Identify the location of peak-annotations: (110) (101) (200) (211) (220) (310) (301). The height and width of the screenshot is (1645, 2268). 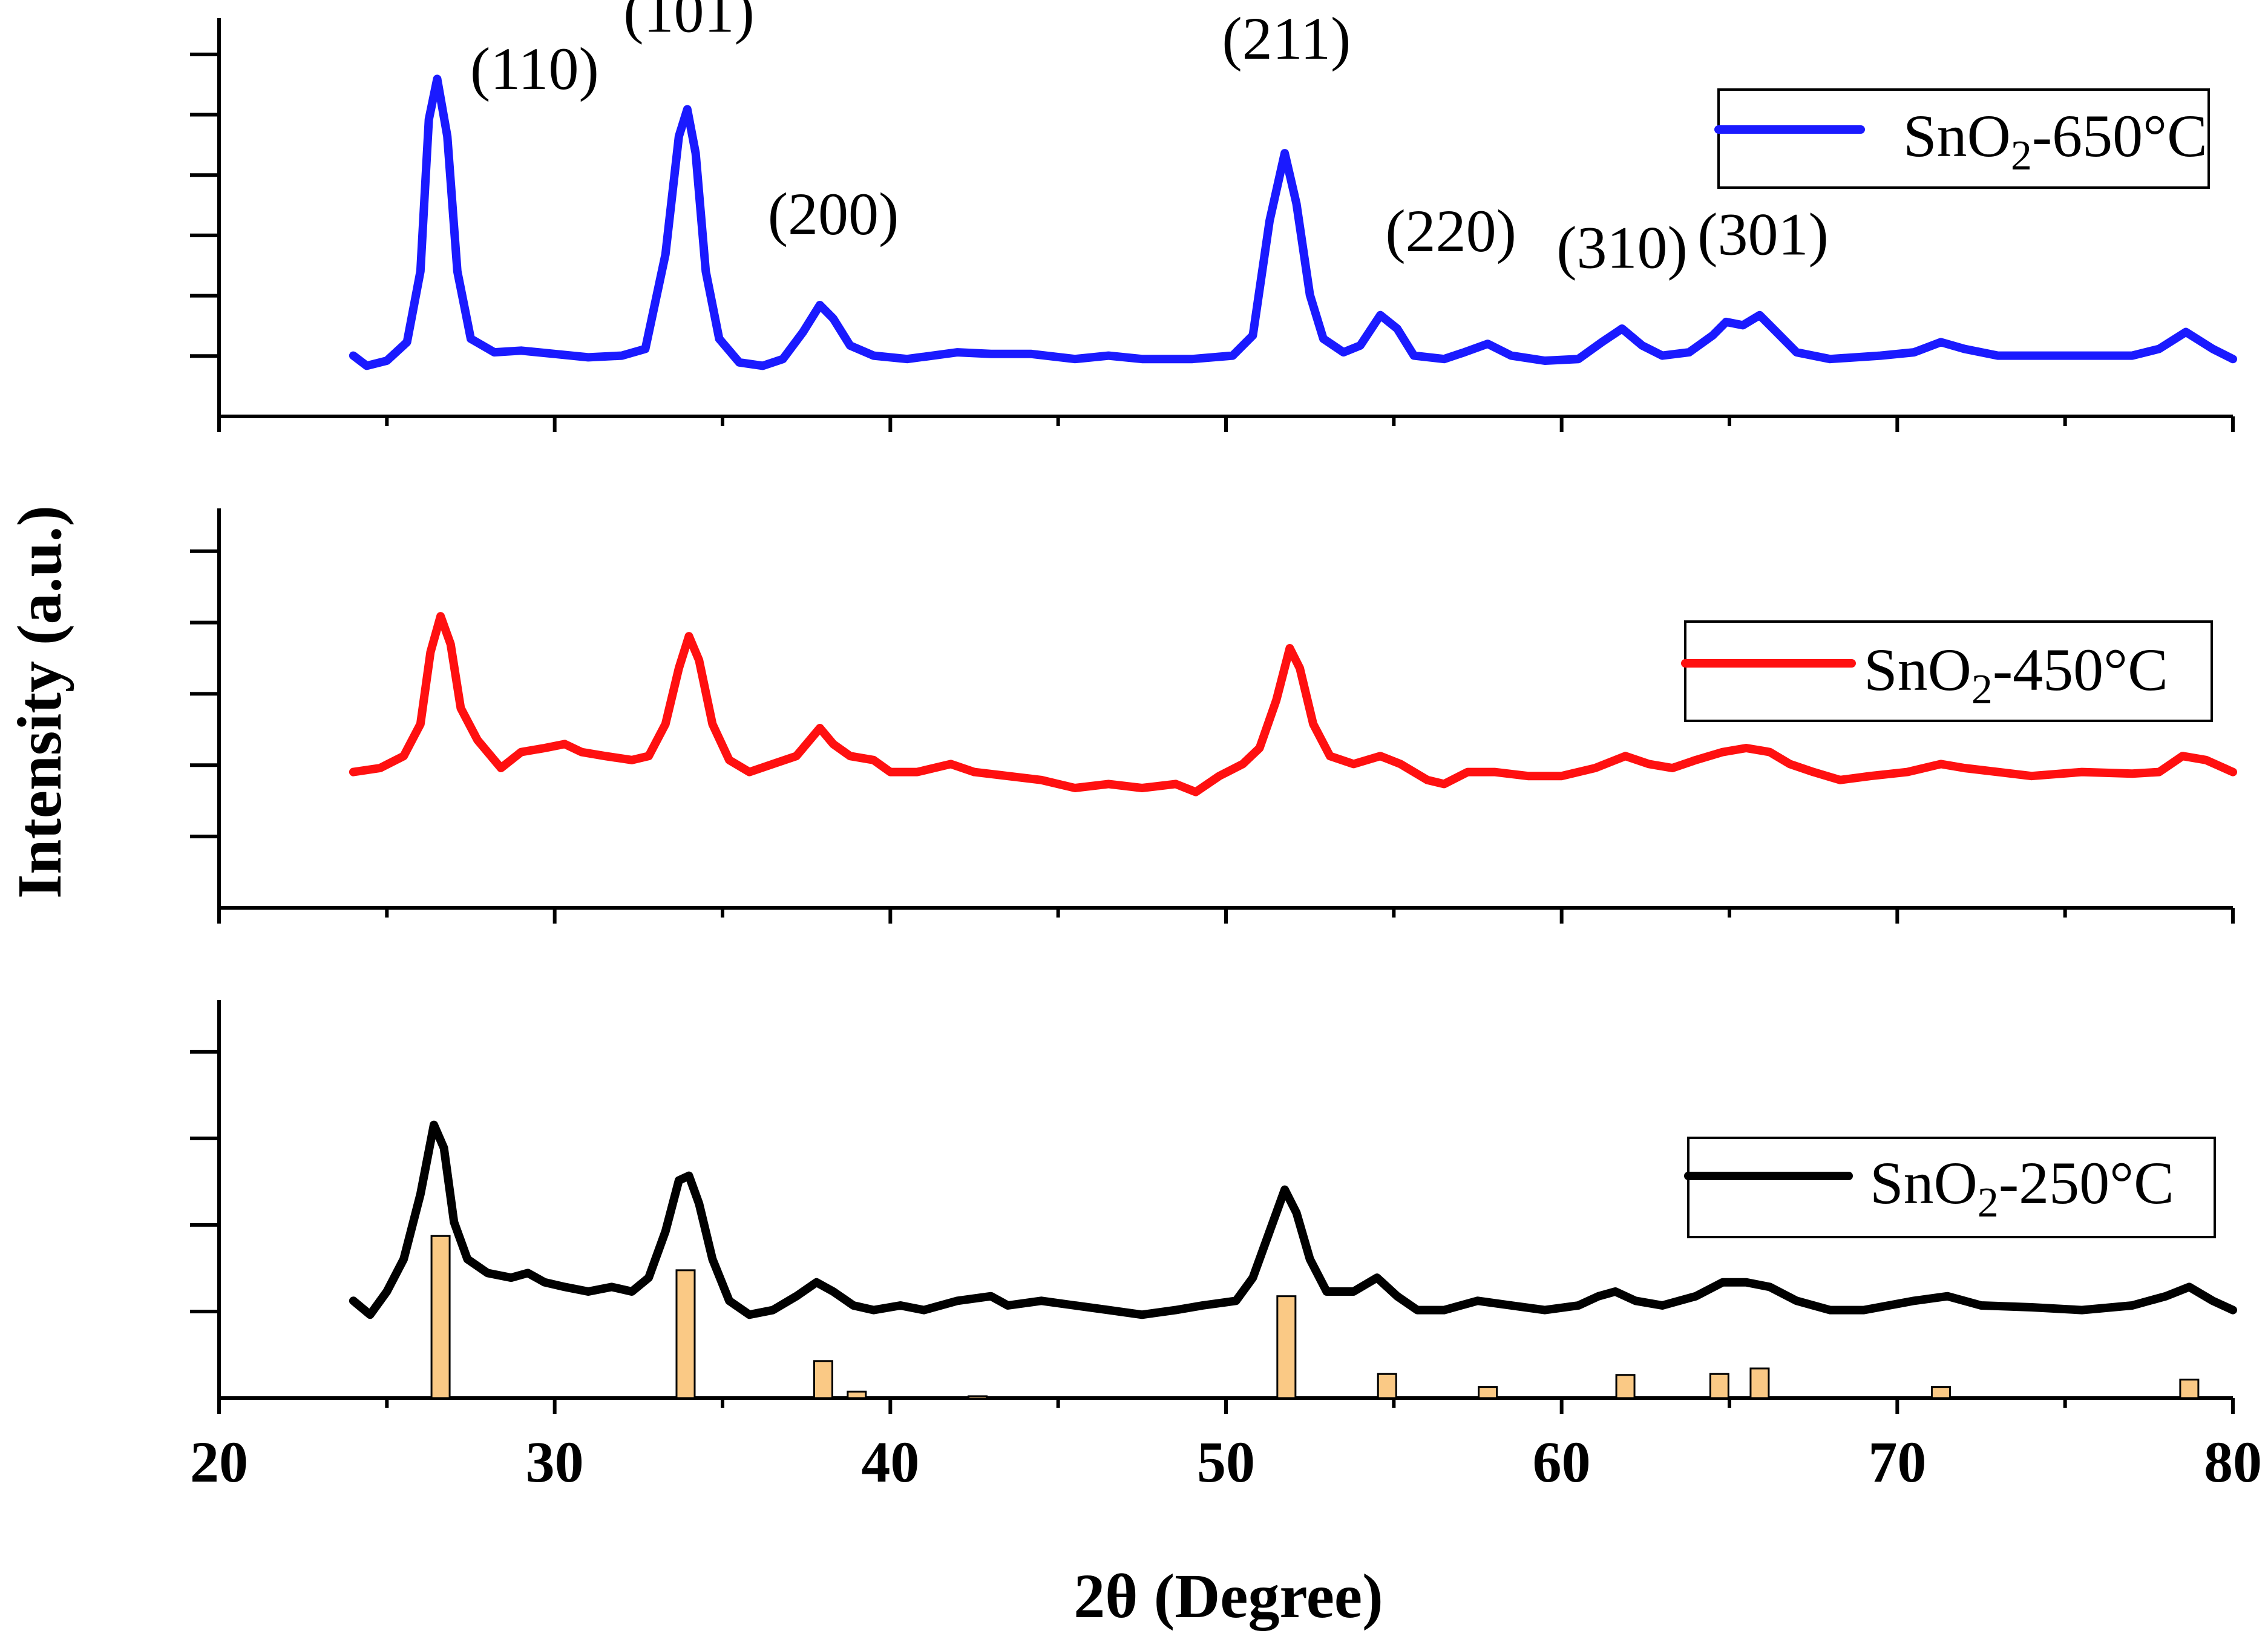
(1150, 140).